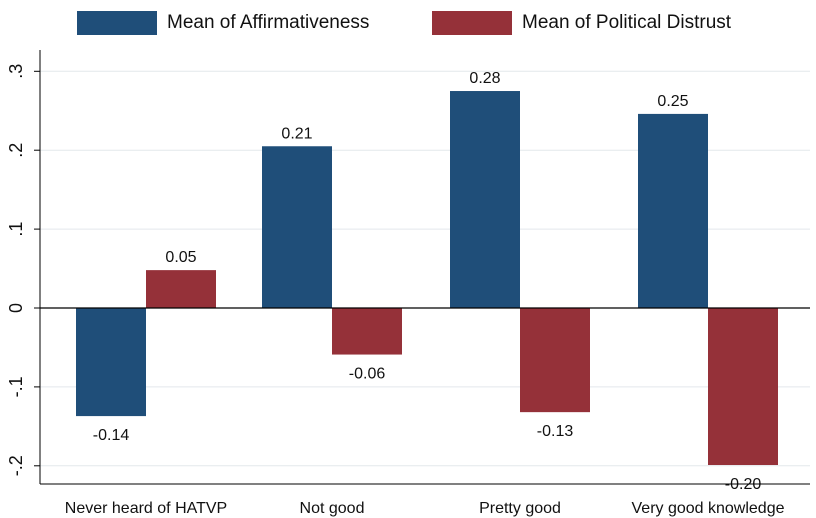 The height and width of the screenshot is (518, 816). What do you see at coordinates (472, 23) in the screenshot?
I see `legend-swatch-political-distrust` at bounding box center [472, 23].